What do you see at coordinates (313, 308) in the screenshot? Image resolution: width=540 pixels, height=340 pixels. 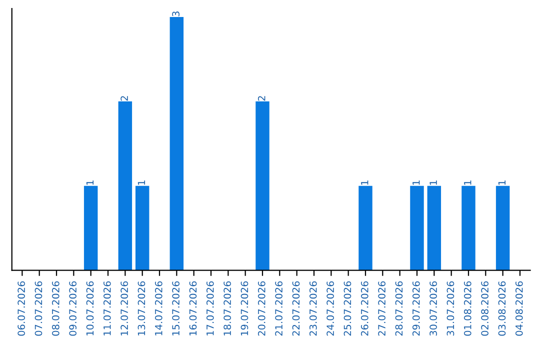 I see `x-tick-label: 23.07.2026` at bounding box center [313, 308].